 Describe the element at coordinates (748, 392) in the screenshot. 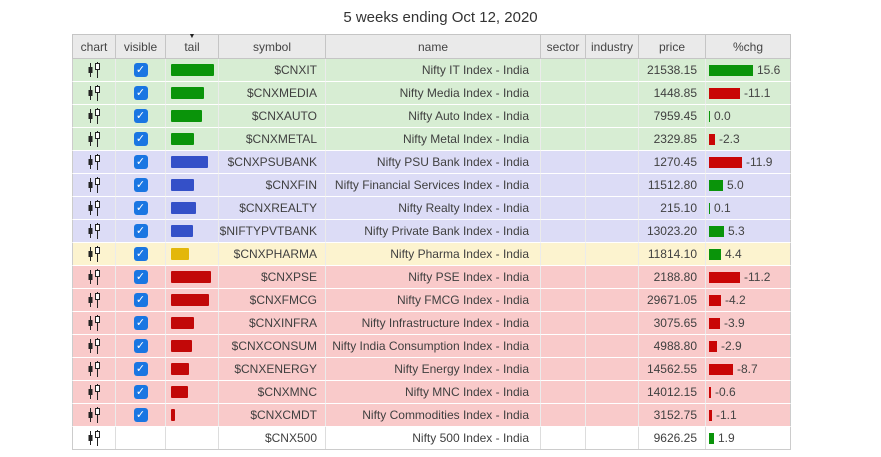

I see `pct-change-cell: -0.6` at that location.